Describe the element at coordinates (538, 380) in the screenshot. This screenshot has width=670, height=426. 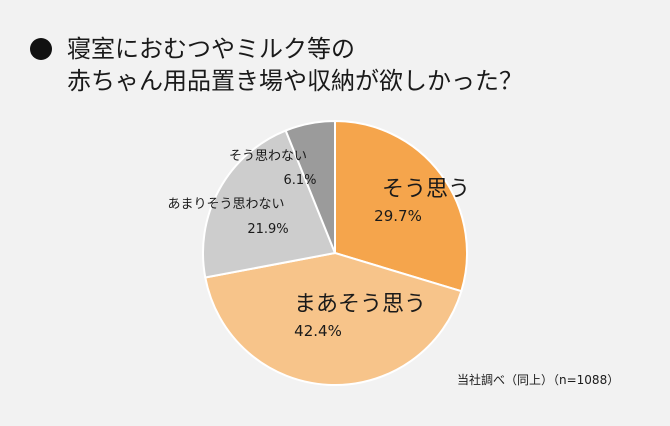
I see `source-note: 当社調べ（同上）（n=1088）` at that location.